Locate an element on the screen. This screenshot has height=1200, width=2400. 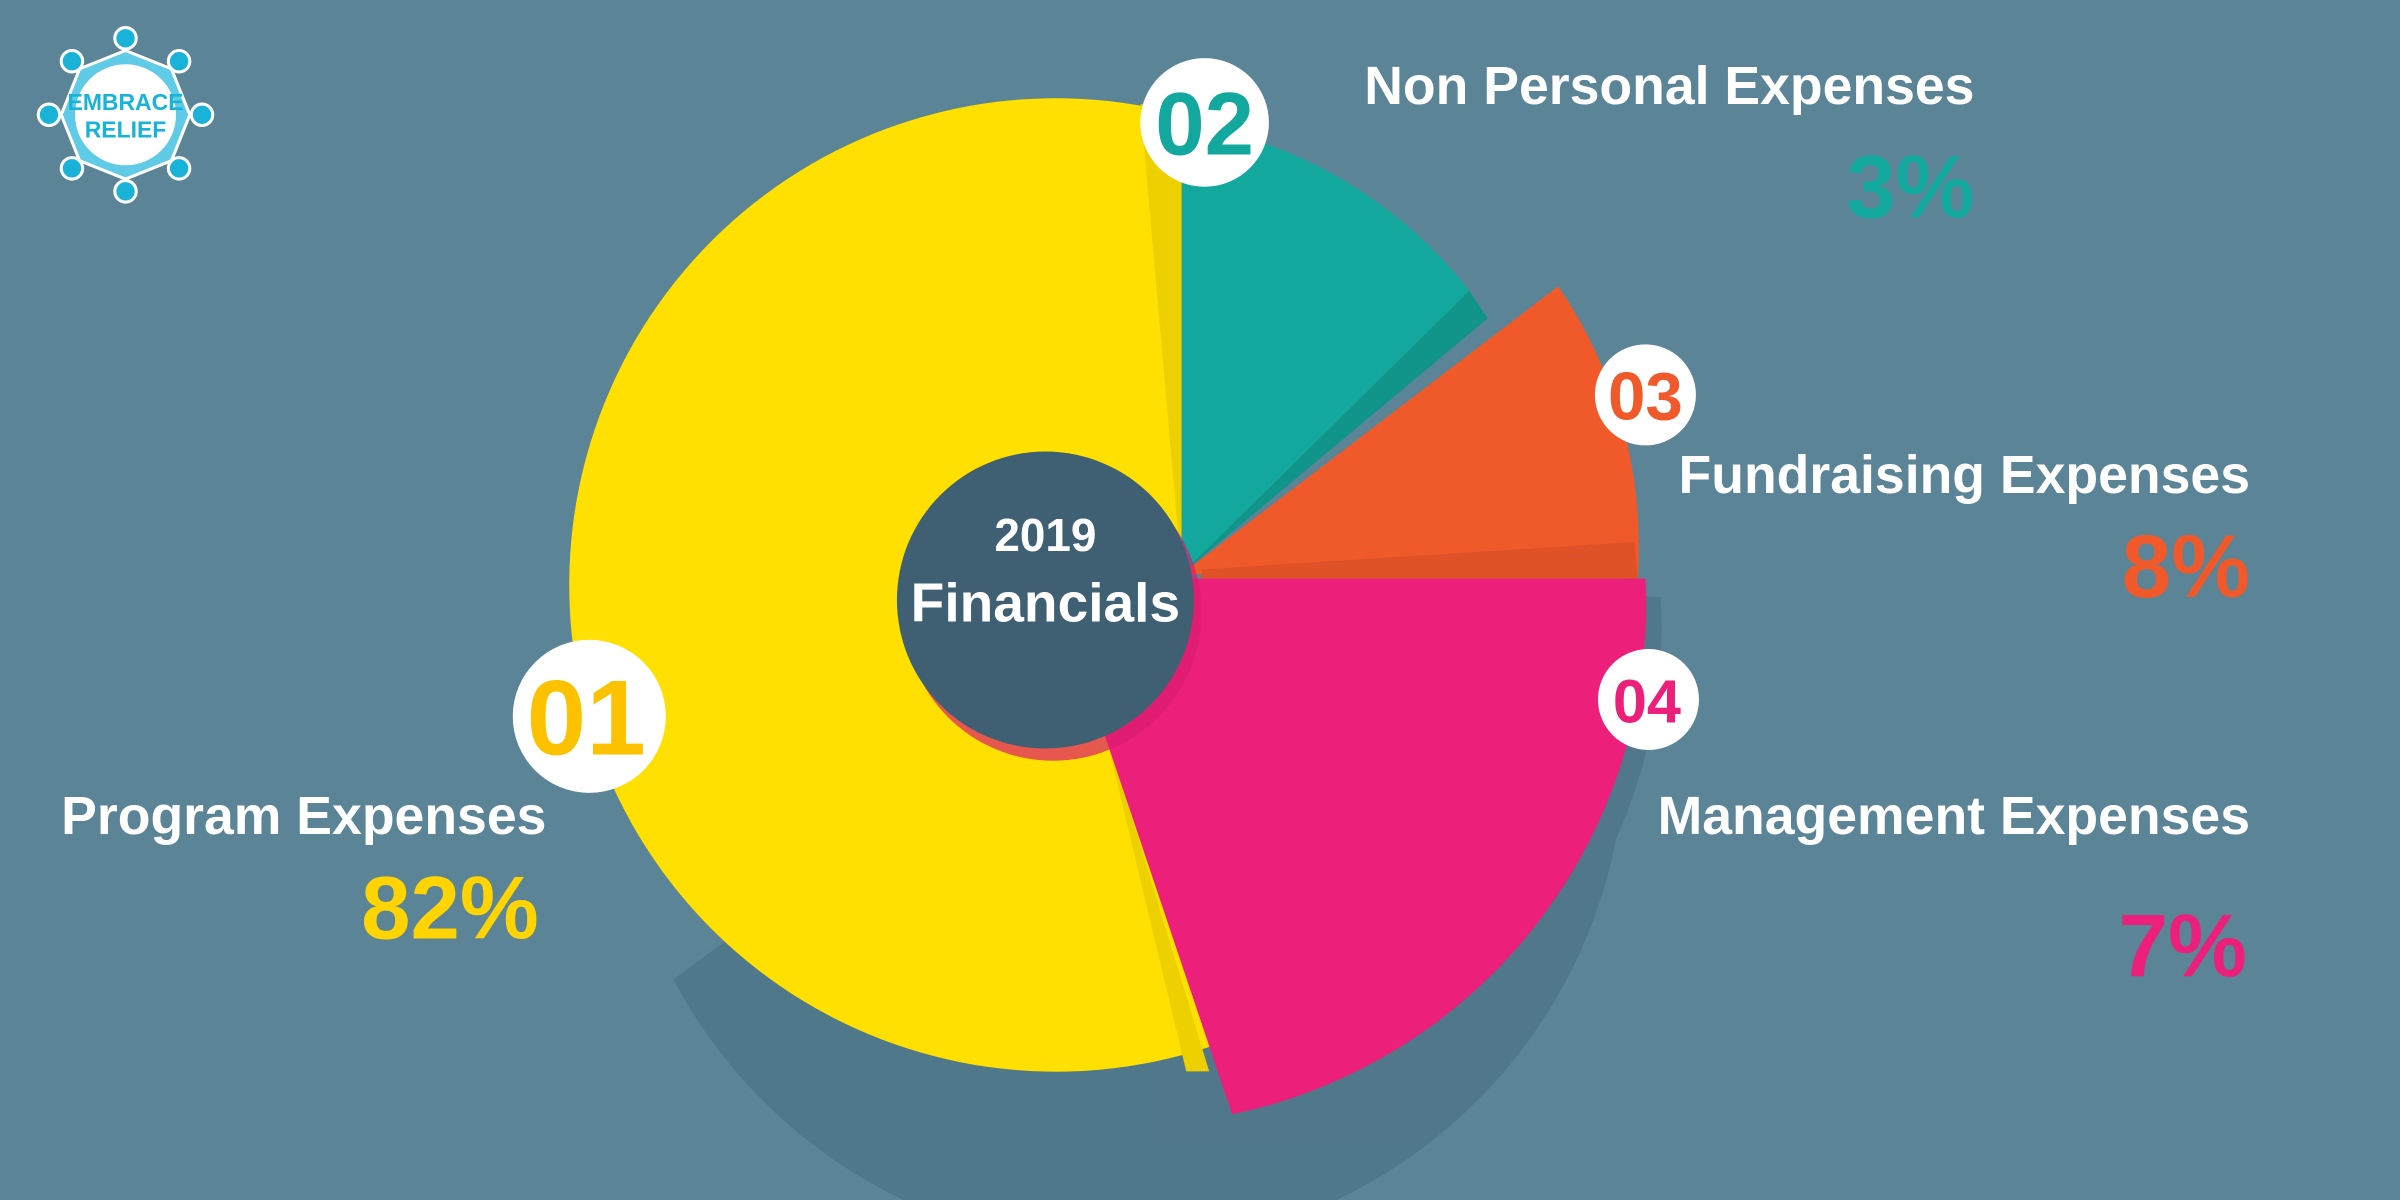
value-fundraising-expenses: 8% is located at coordinates (2186, 566).